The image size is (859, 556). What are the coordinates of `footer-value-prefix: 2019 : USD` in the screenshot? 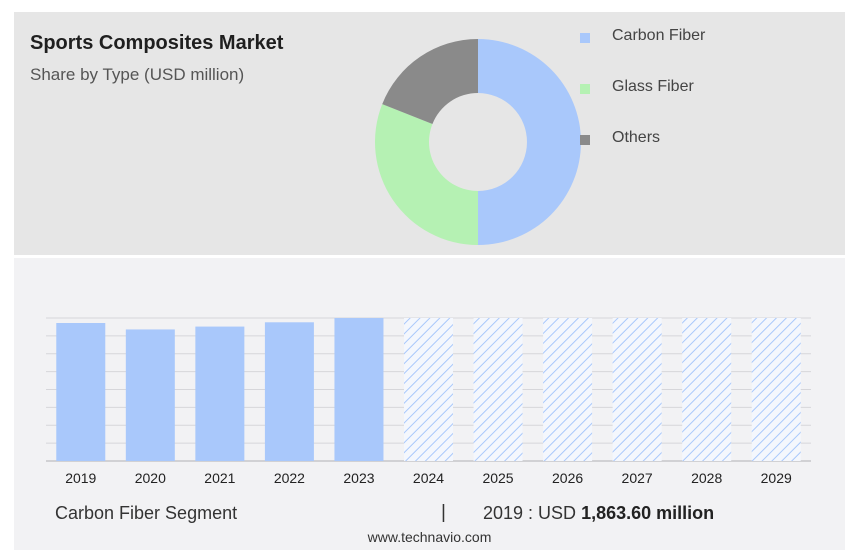 It's located at (530, 513).